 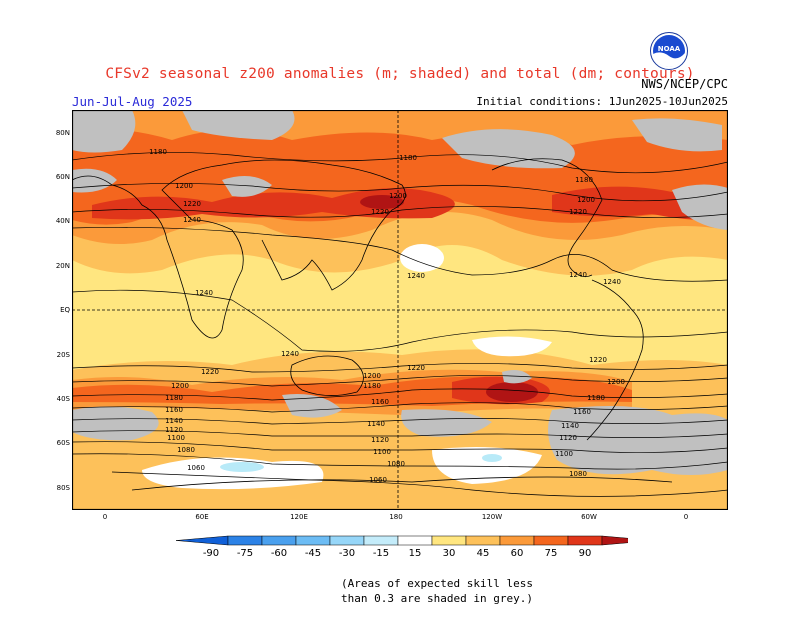 What do you see at coordinates (677, 135) in the screenshot?
I see `grey-arctic-atlantic` at bounding box center [677, 135].